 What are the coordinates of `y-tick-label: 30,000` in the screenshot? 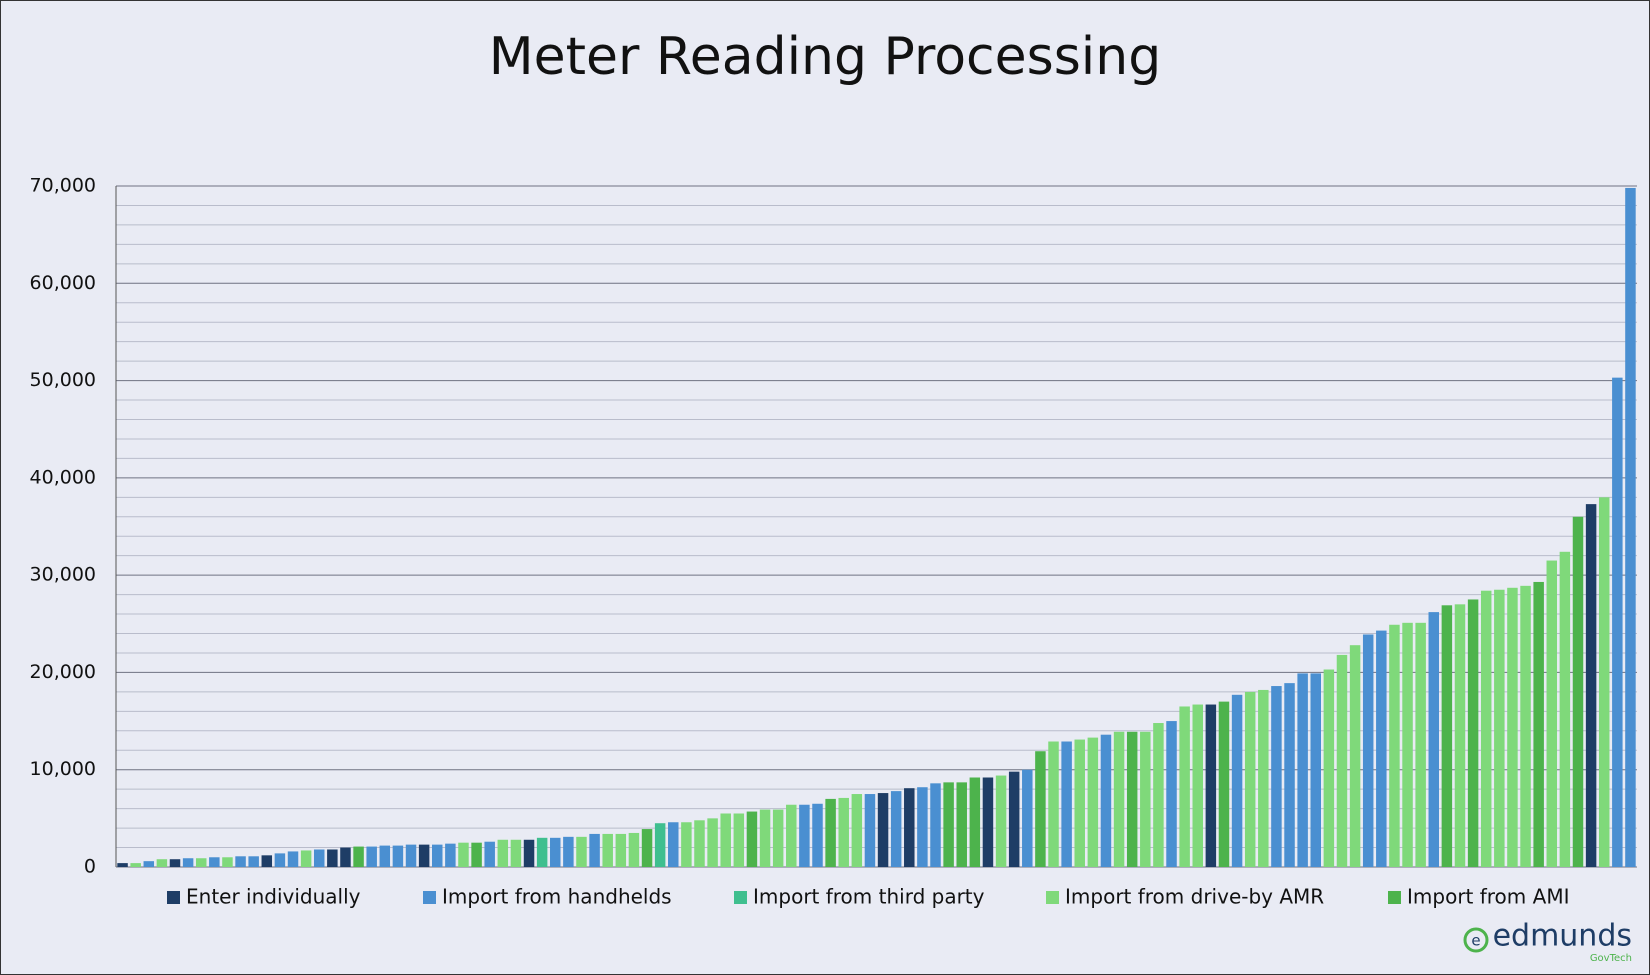 It's located at (63, 575).